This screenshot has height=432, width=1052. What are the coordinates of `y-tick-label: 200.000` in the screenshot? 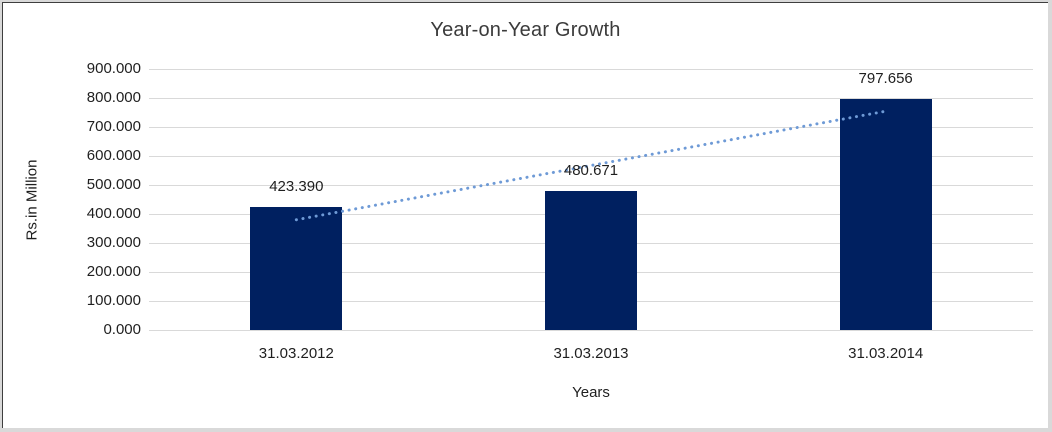 It's located at (113, 271).